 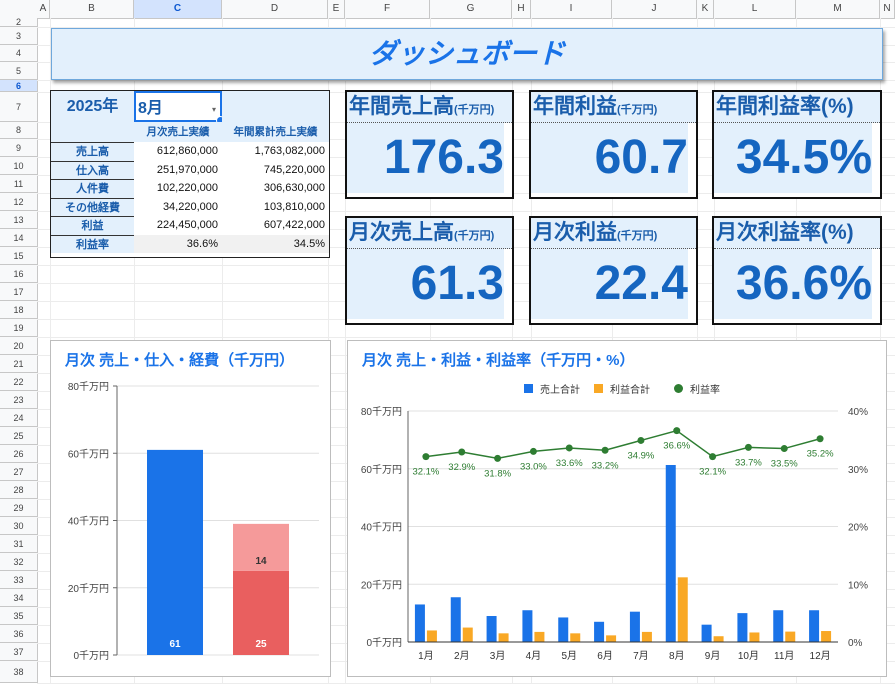 What do you see at coordinates (178, 132) in the screenshot?
I see `table-header-cell: 月次売上実績` at bounding box center [178, 132].